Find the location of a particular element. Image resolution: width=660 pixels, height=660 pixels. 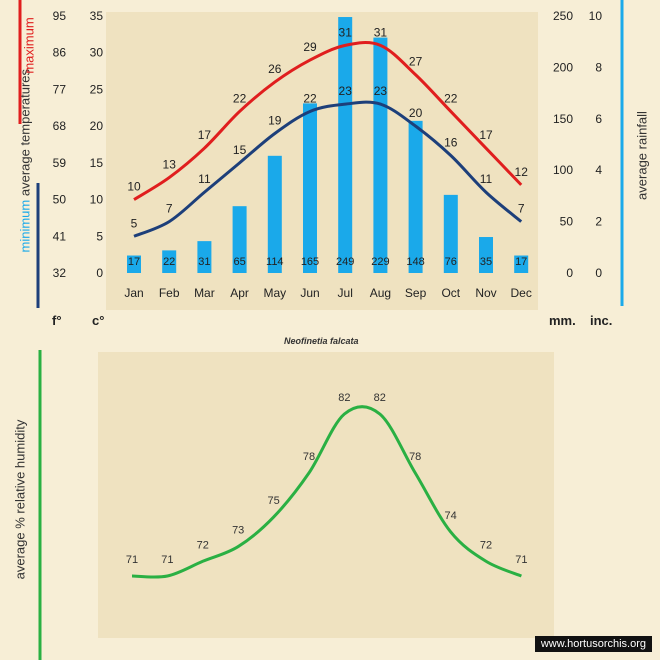

rainfall-bar-jan is located at coordinates (134, 264).